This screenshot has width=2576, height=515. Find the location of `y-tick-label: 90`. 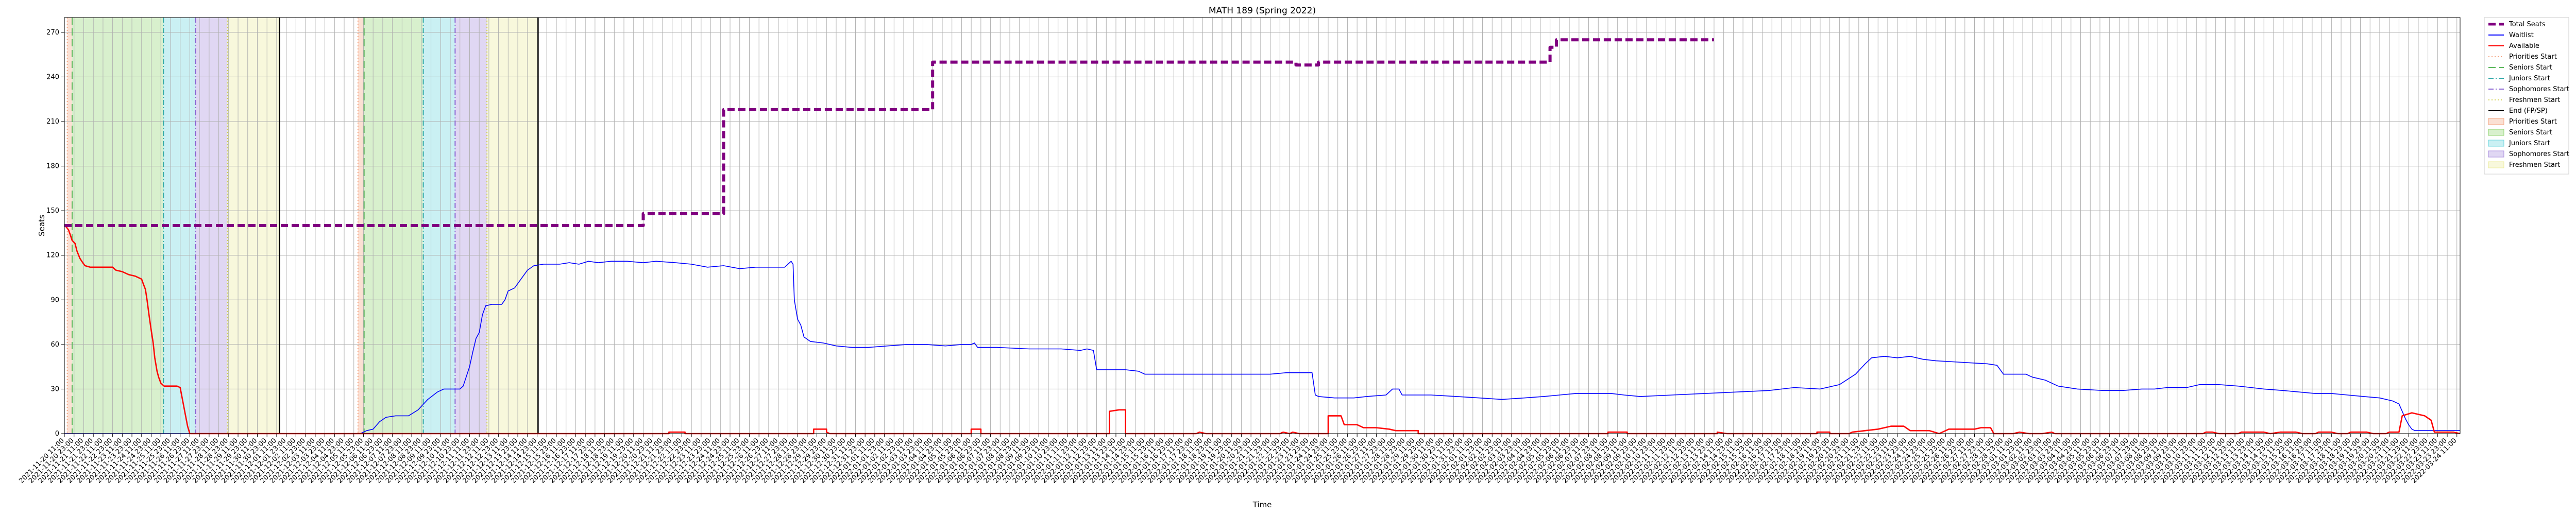

y-tick-label: 90 is located at coordinates (54, 300).